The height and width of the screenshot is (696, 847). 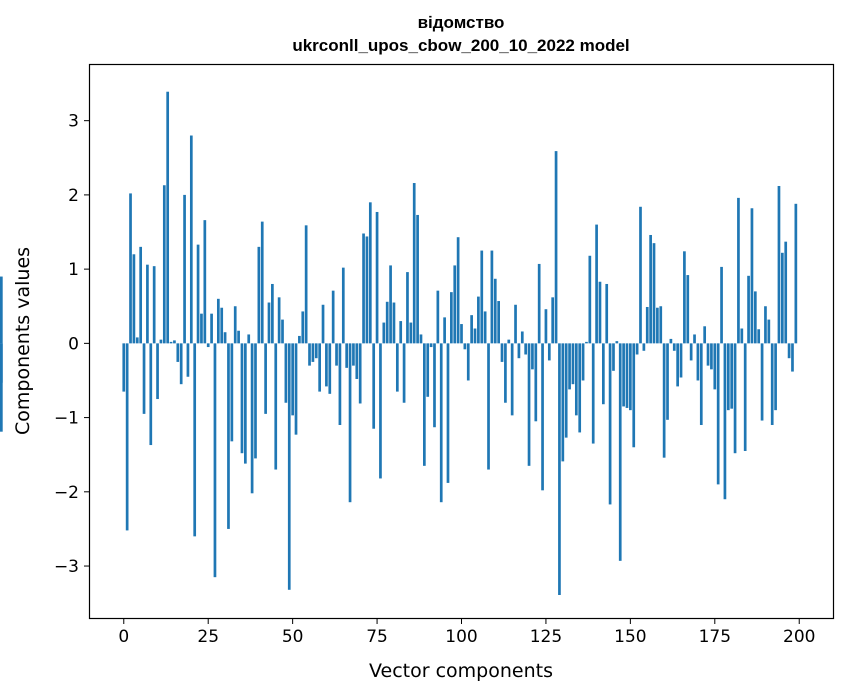 What do you see at coordinates (461, 671) in the screenshot?
I see `x-axis-label: Vector components` at bounding box center [461, 671].